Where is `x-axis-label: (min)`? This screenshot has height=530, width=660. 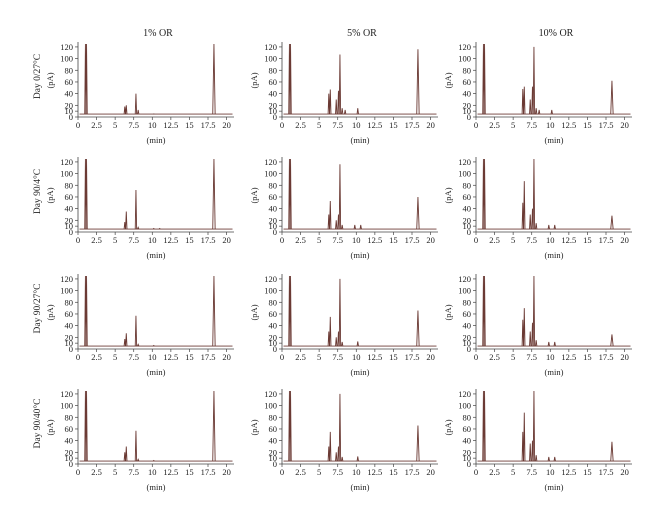
x-axis-label: (min) is located at coordinates (156, 140).